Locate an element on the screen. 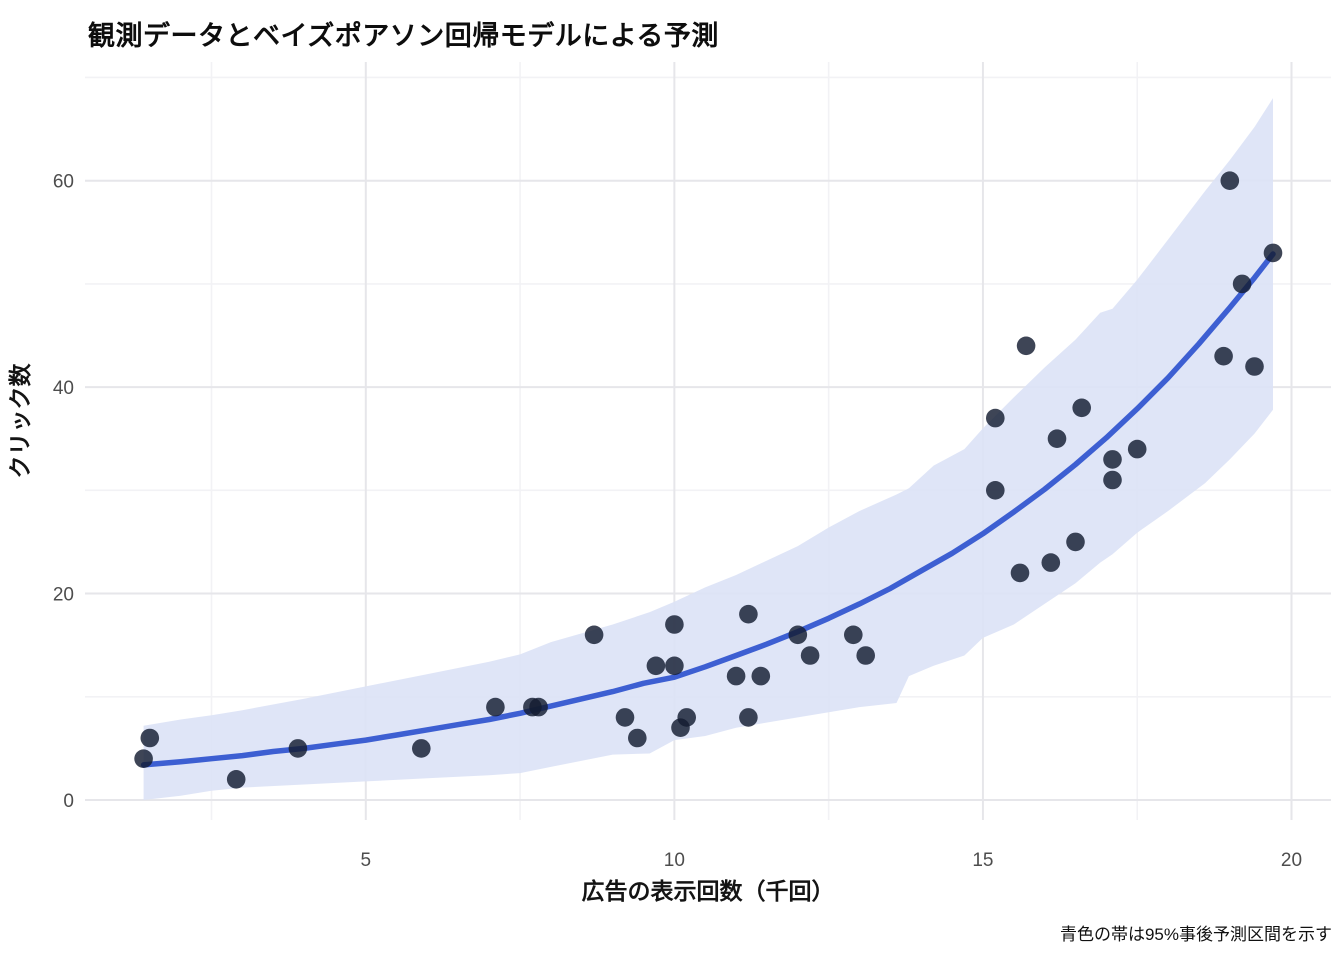 This screenshot has height=960, width=1344. y-tick-label: 60 is located at coordinates (63, 182).